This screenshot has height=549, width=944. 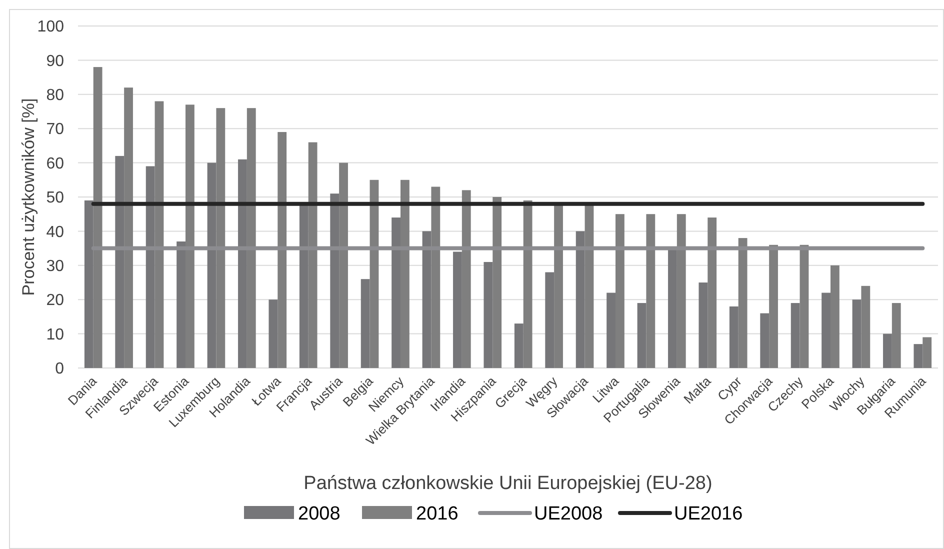 I want to click on legend-label: UE2008, so click(x=568, y=514).